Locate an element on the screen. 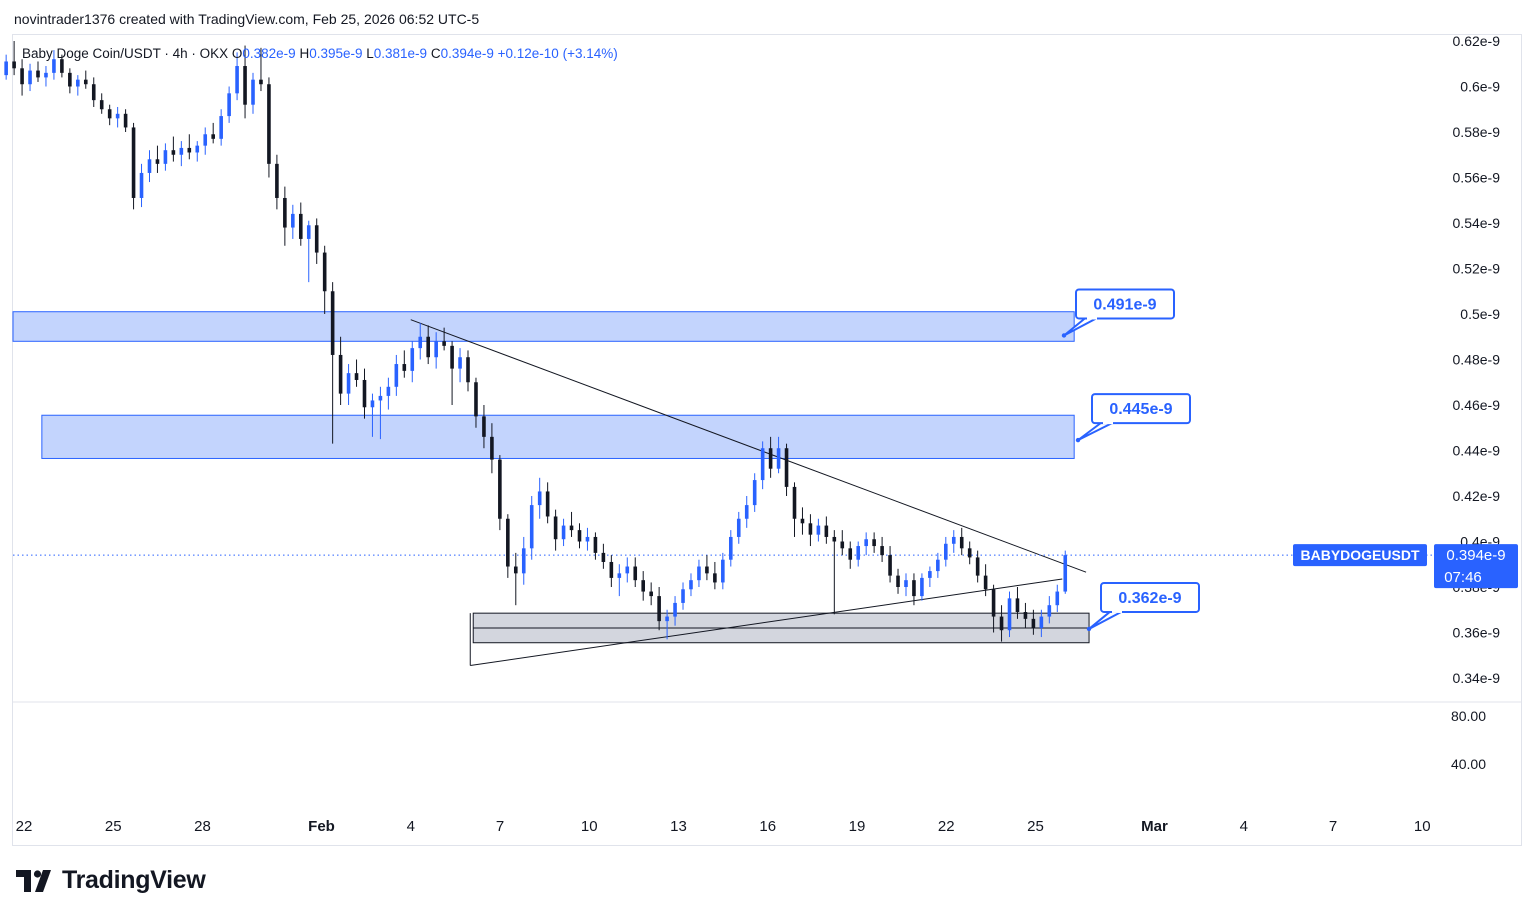 Image resolution: width=1534 pixels, height=920 pixels. time-tick-label: 22 is located at coordinates (24, 826).